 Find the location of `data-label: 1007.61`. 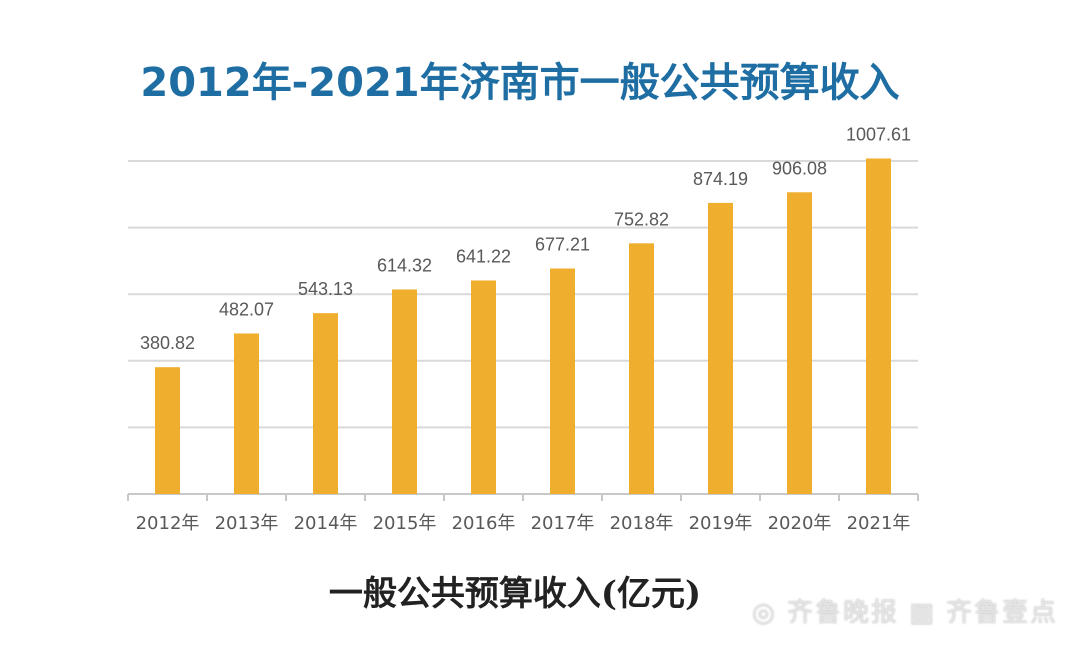

data-label: 1007.61 is located at coordinates (878, 134).